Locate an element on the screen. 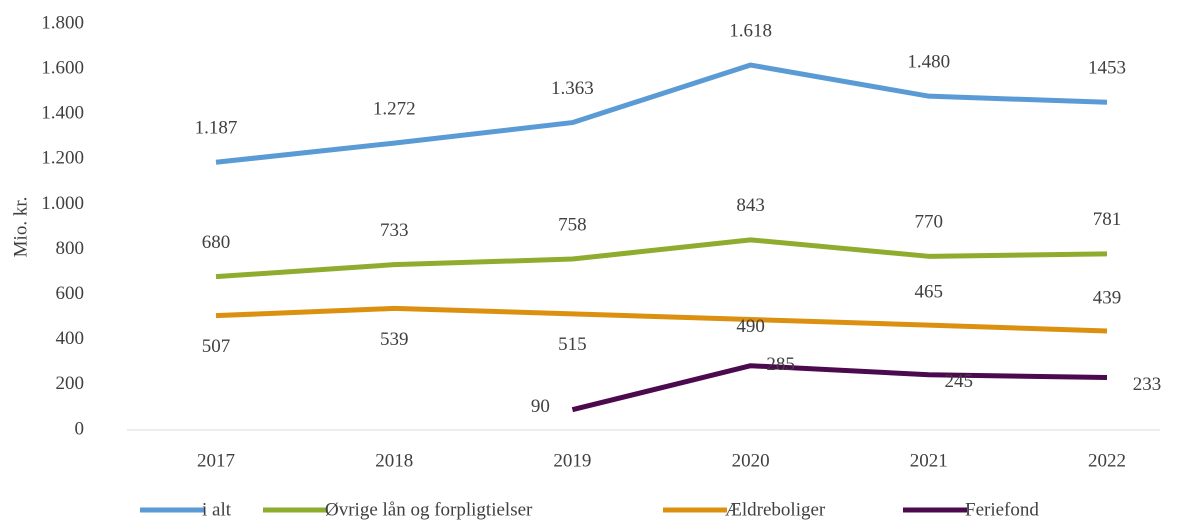 The image size is (1186, 521). data-label: 1453 is located at coordinates (1107, 68).